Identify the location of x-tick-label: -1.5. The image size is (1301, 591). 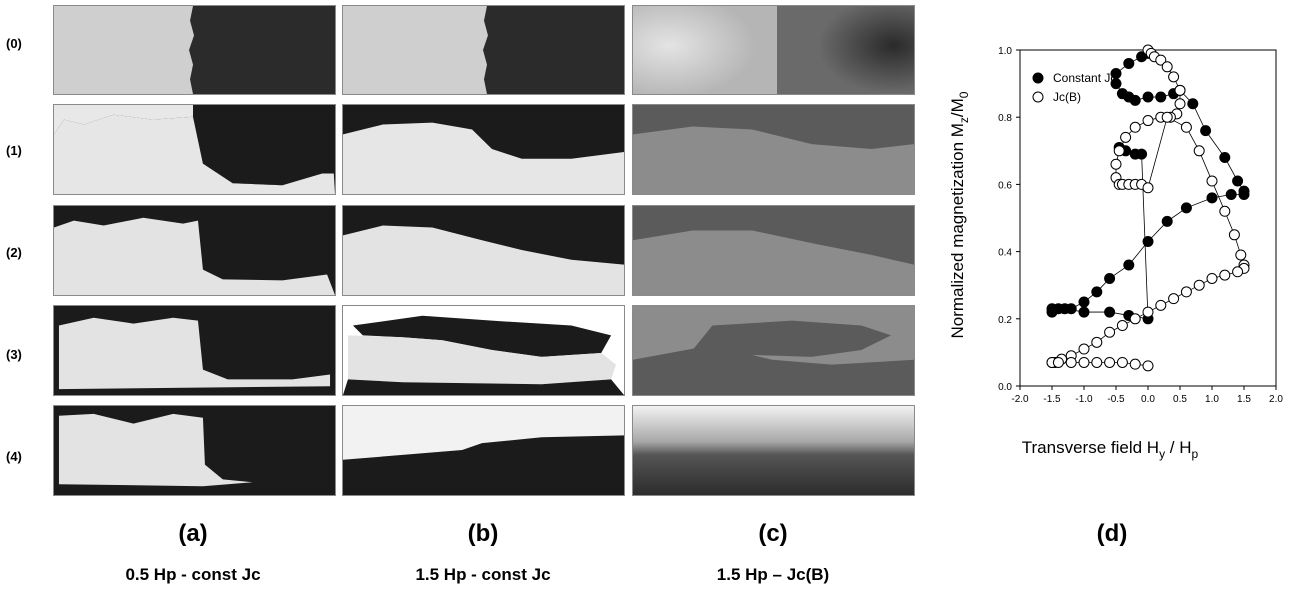
(1052, 399).